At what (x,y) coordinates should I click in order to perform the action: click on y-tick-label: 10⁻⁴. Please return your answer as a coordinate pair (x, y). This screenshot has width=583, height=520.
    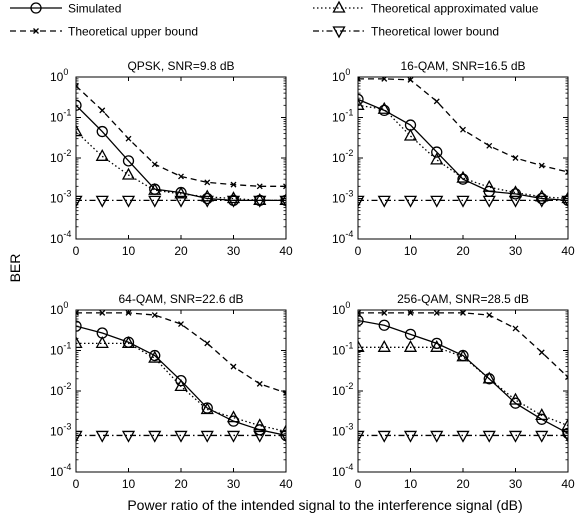
    Looking at the image, I should click on (342, 237).